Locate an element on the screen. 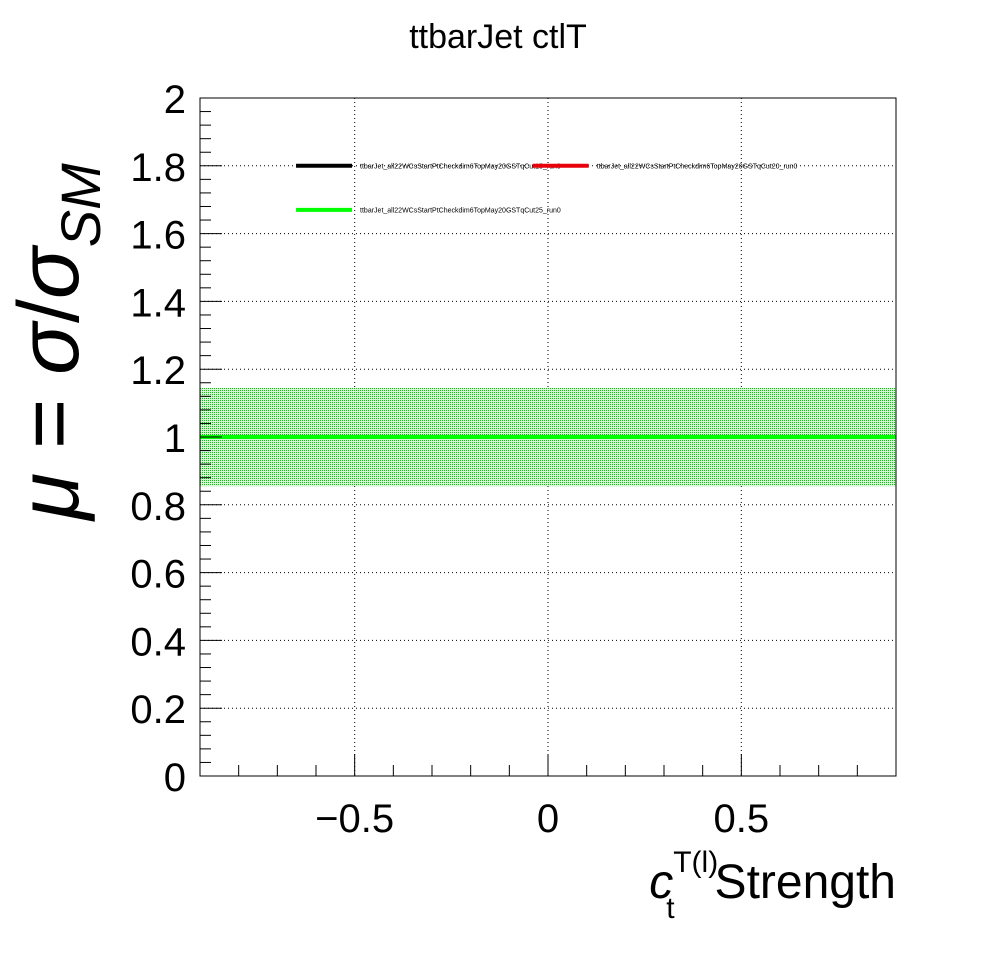 The height and width of the screenshot is (972, 996). x-axis-label-subscript: t is located at coordinates (670, 908).